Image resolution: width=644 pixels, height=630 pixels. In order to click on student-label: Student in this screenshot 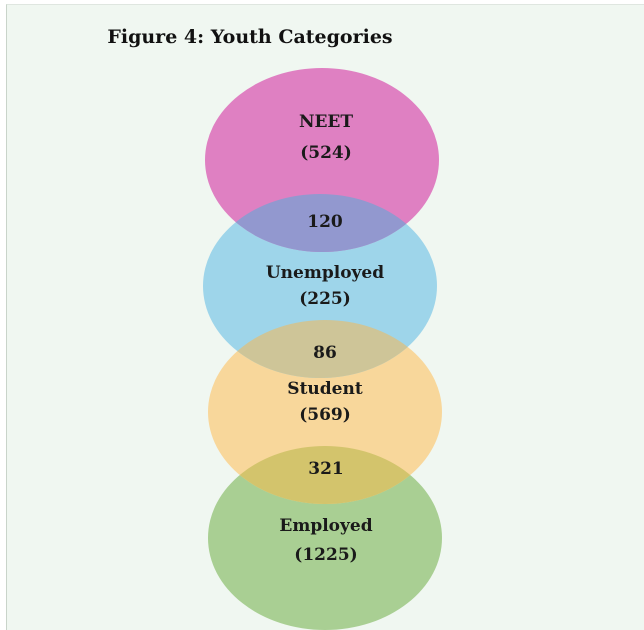, I will do `click(325, 389)`.